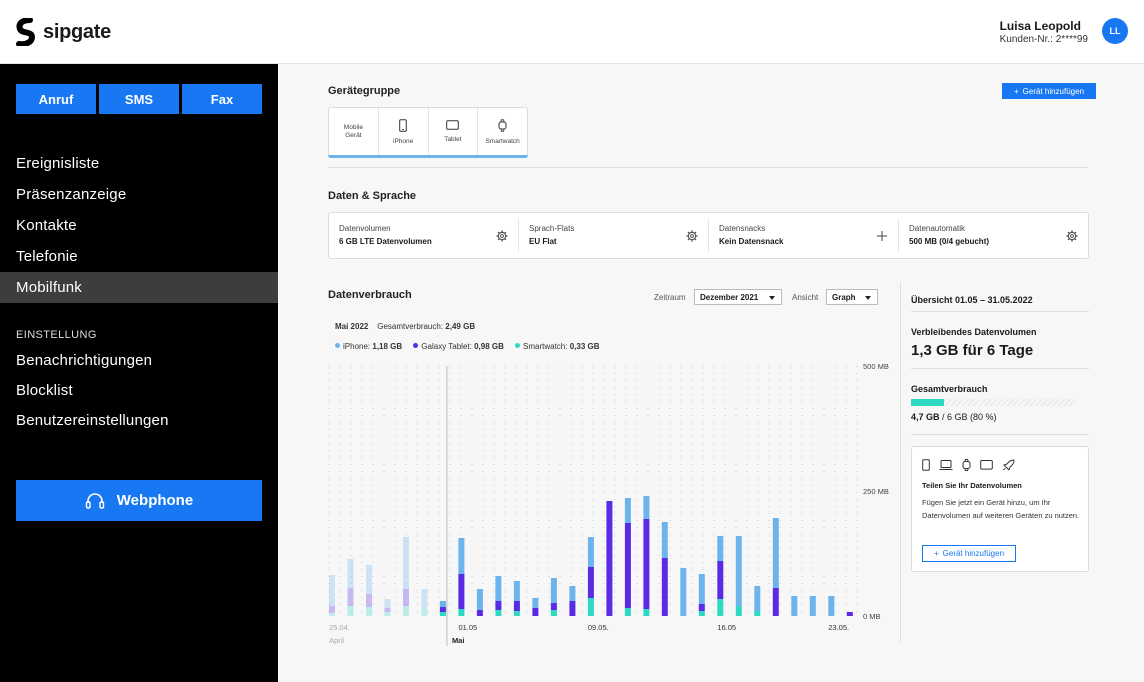  I want to click on sidebar-item-blocklist: Blocklist, so click(44, 390).